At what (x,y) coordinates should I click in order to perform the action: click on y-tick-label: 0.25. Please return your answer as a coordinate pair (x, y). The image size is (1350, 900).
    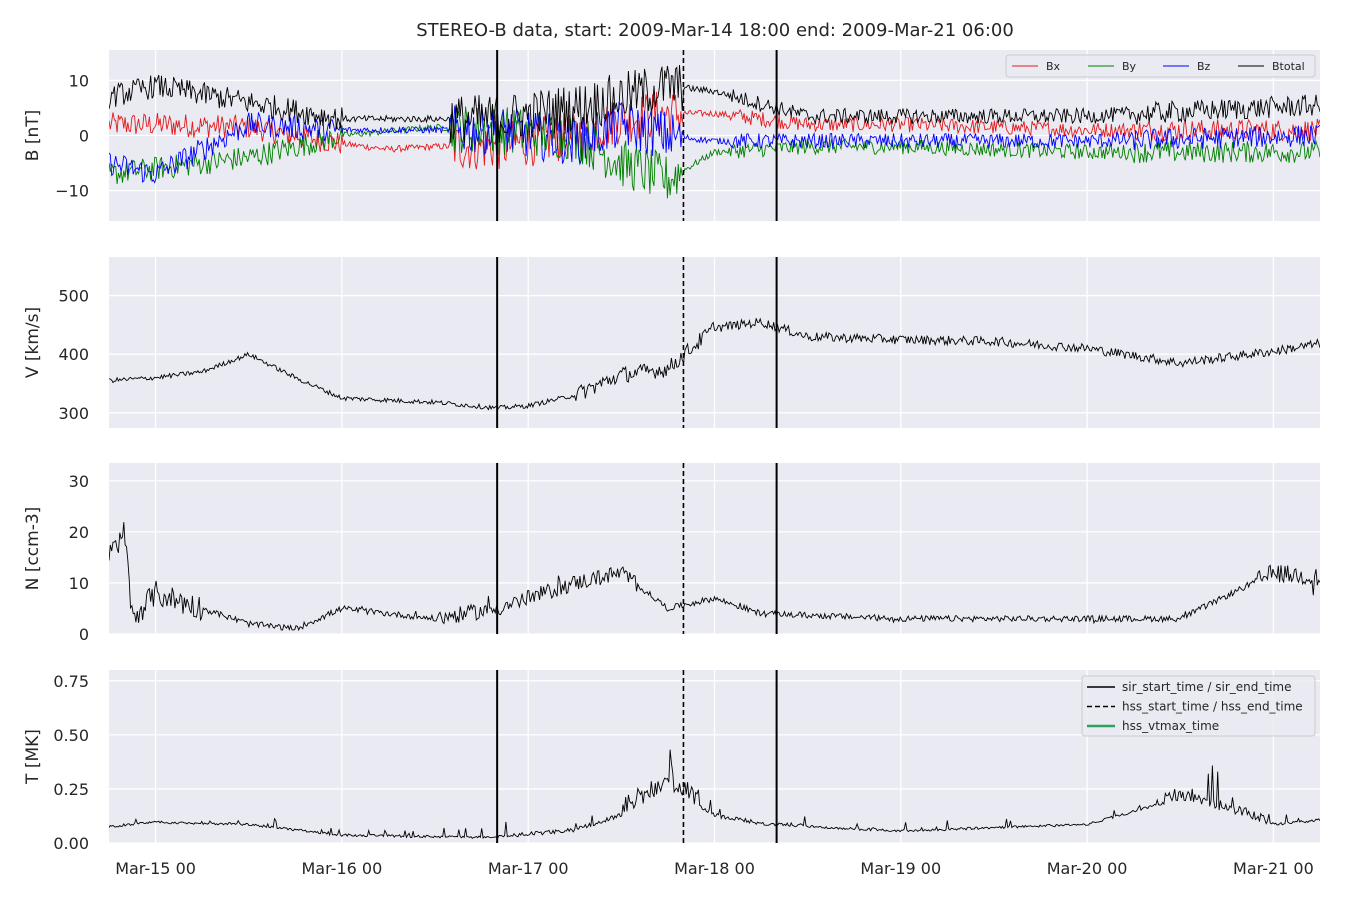
    Looking at the image, I should click on (71, 789).